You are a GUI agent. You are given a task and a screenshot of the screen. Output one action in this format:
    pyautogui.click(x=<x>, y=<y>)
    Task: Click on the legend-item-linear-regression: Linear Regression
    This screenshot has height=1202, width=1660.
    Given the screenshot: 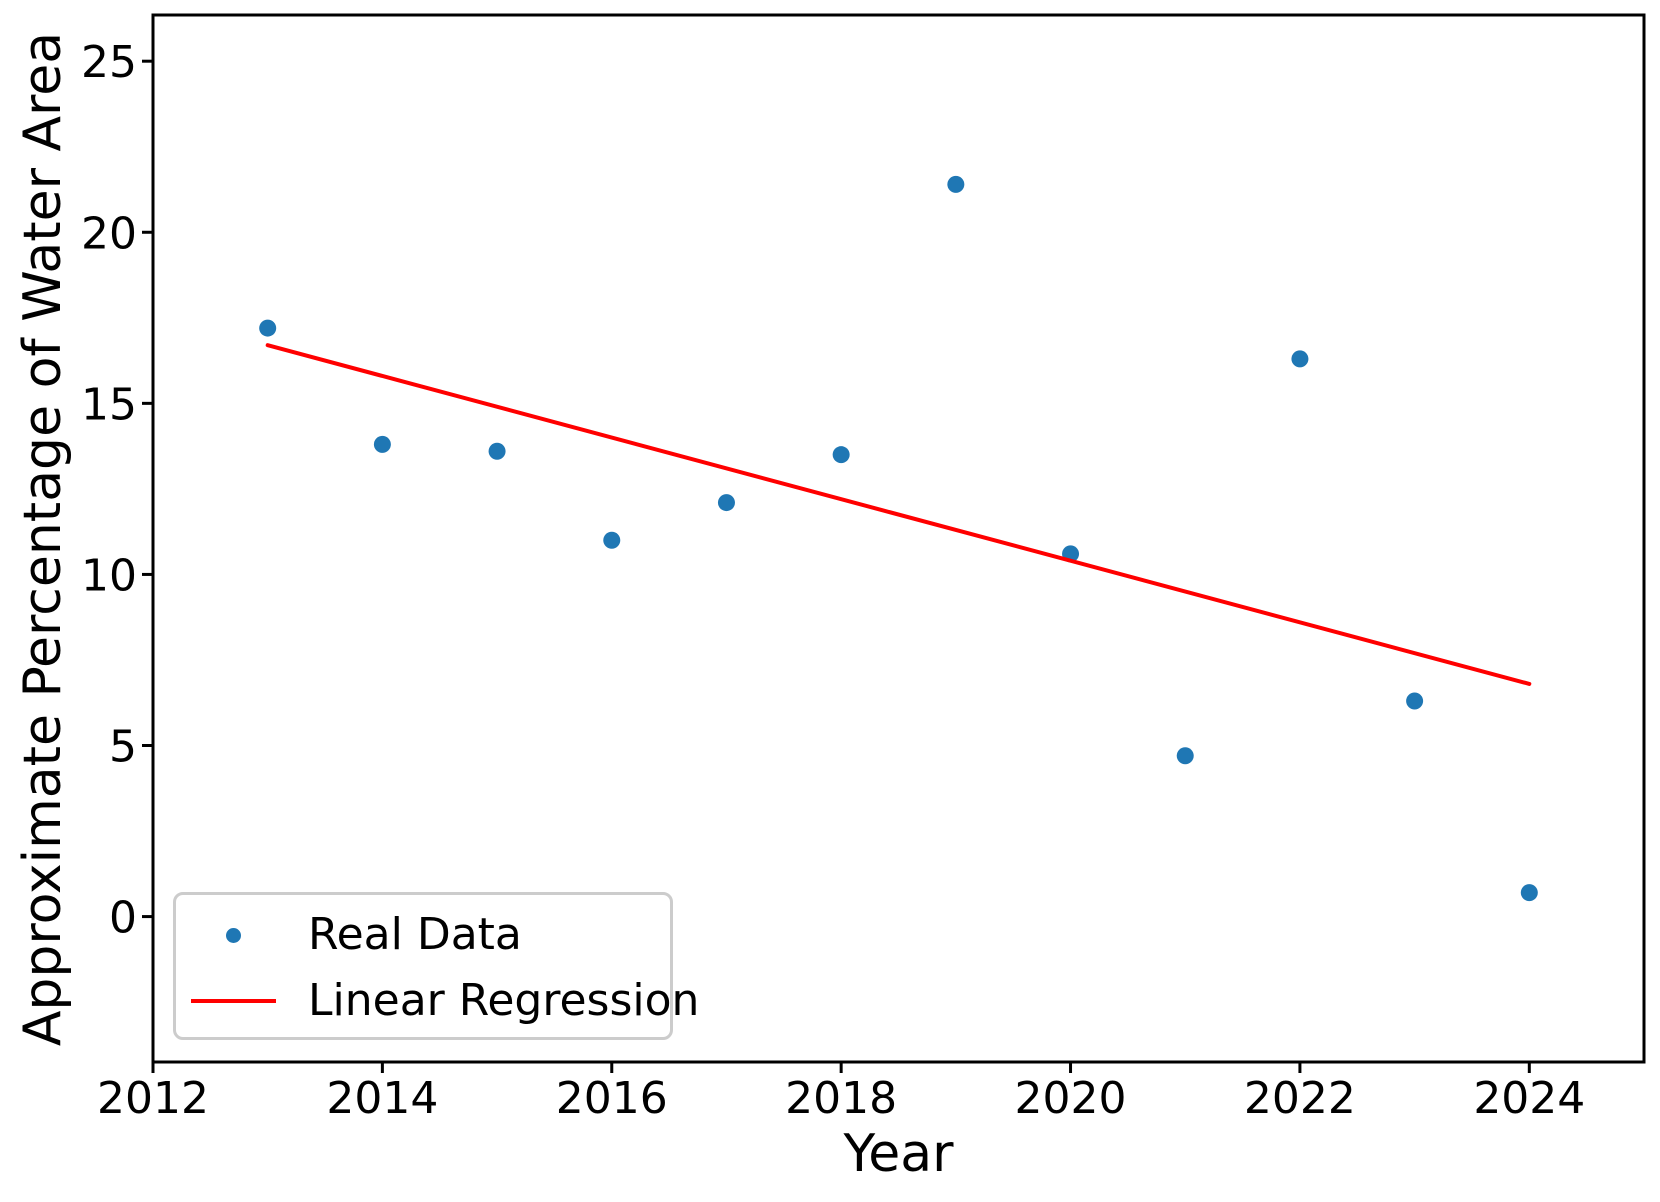 What is the action you would take?
    pyautogui.click(x=437, y=1001)
    